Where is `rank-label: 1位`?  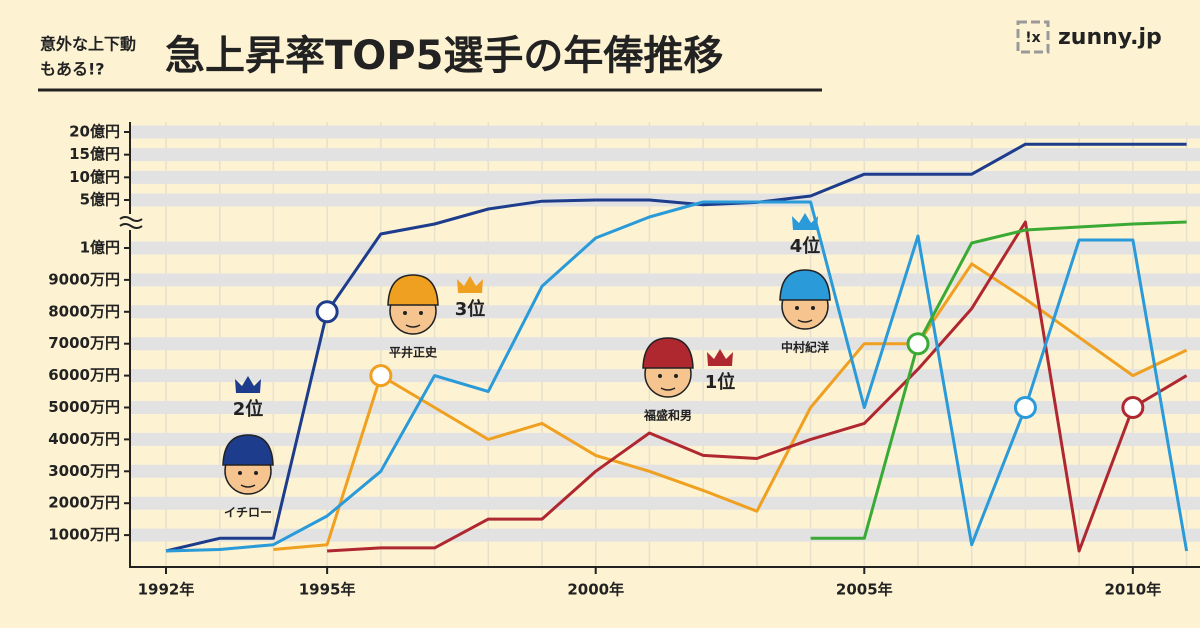
rank-label: 1位 is located at coordinates (720, 382).